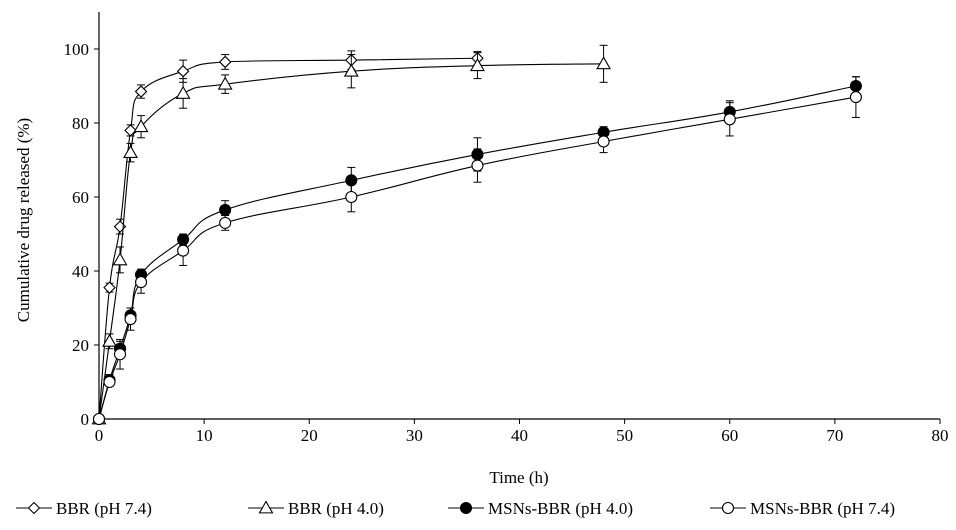 The height and width of the screenshot is (530, 956). Describe the element at coordinates (23, 220) in the screenshot. I see `y-axis-title: Cumulative drug released (%)` at that location.